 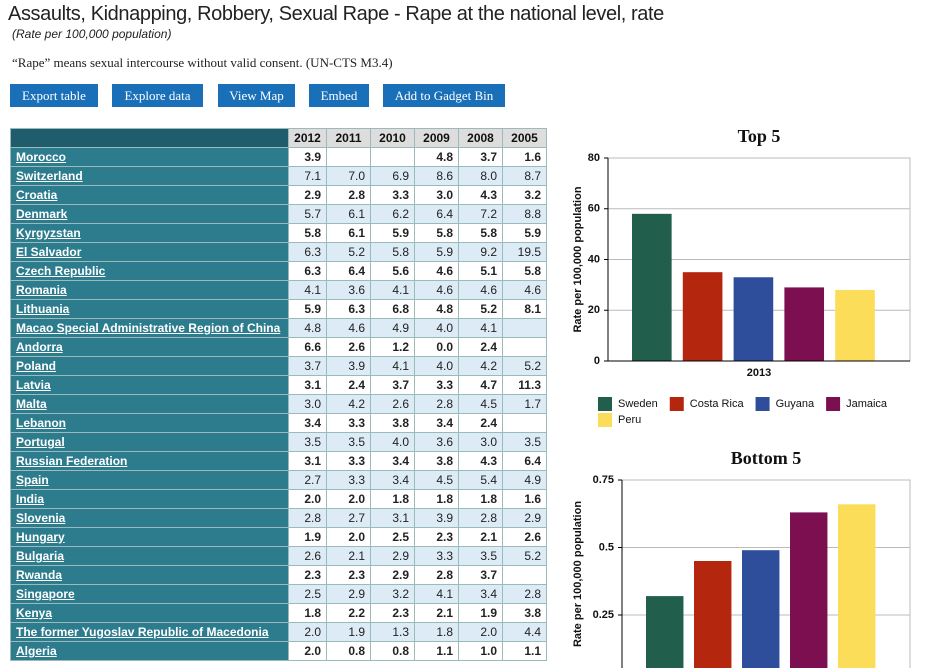 I want to click on value-cell: 2.0, so click(x=480, y=632).